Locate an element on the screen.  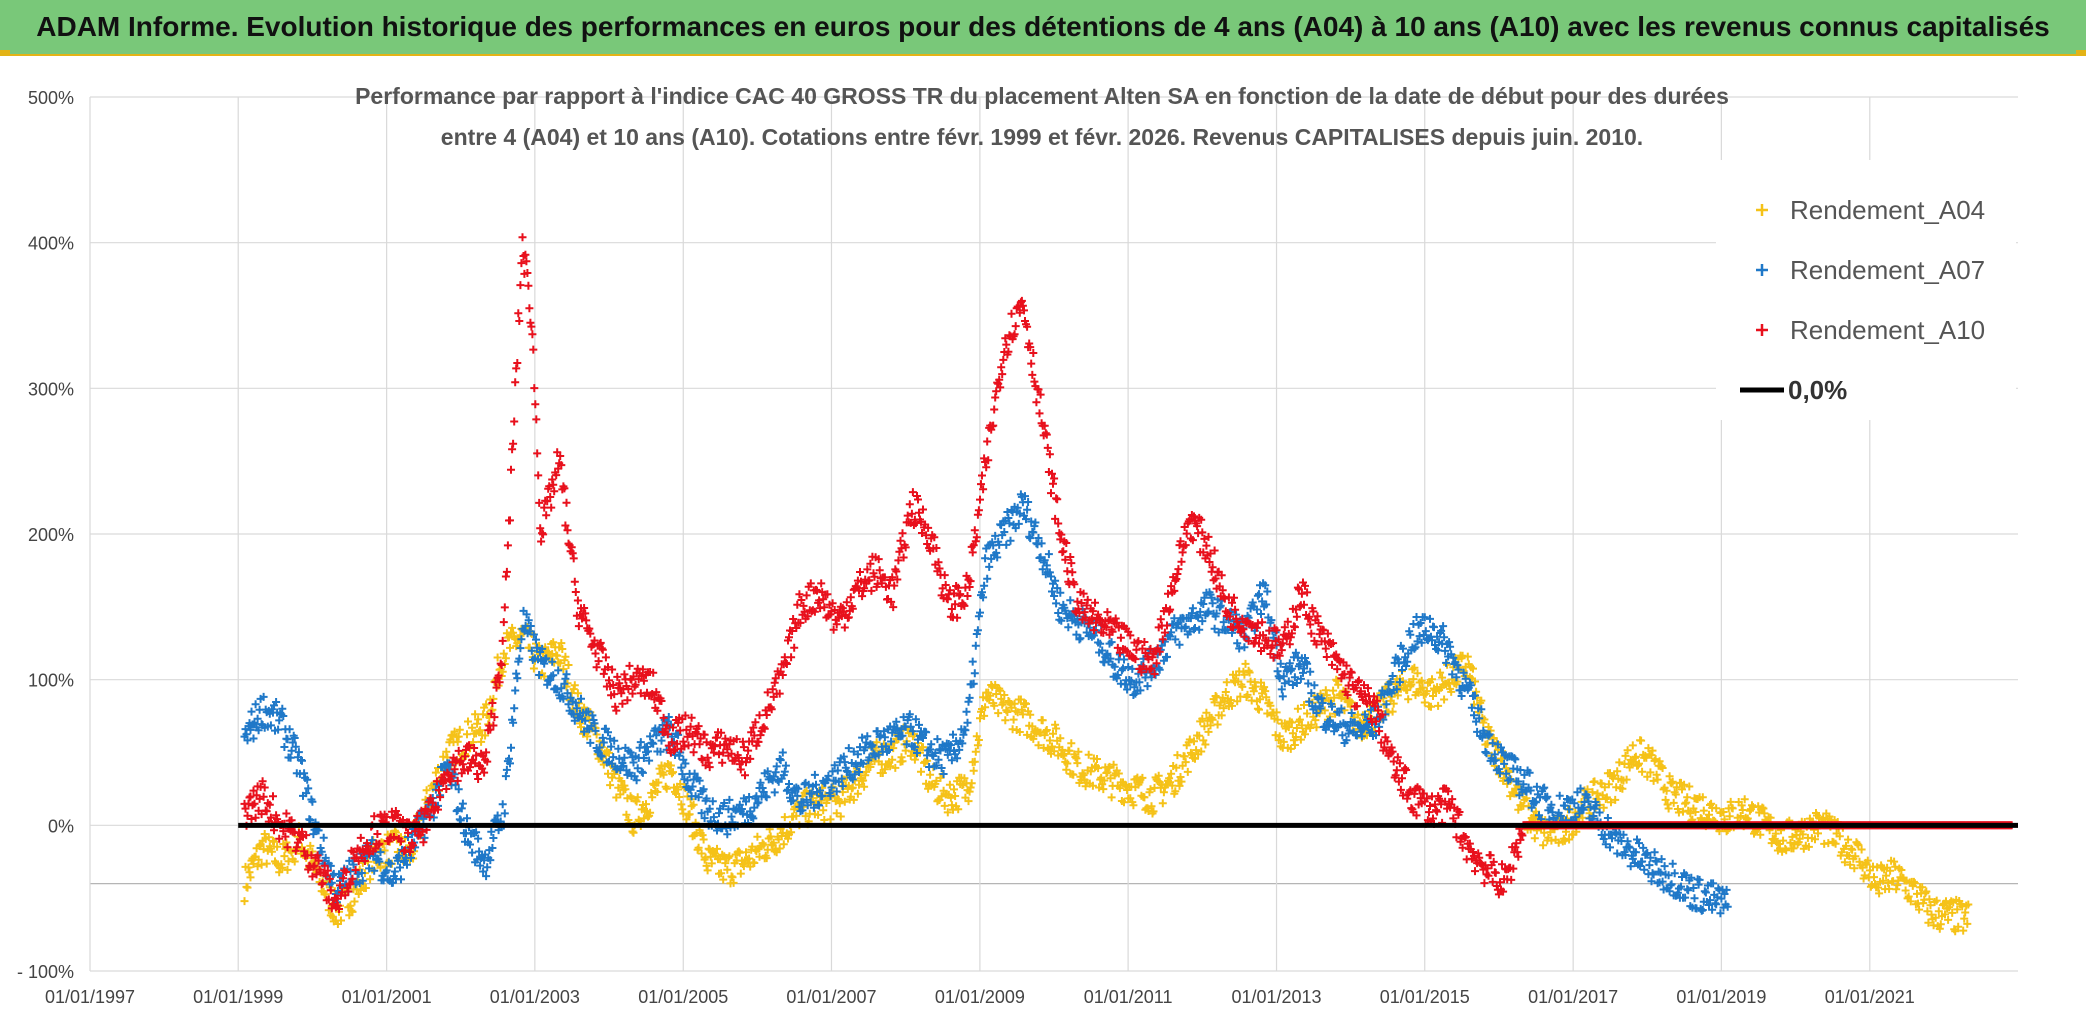
x-tick-label: 01/01/2015 is located at coordinates (1425, 997).